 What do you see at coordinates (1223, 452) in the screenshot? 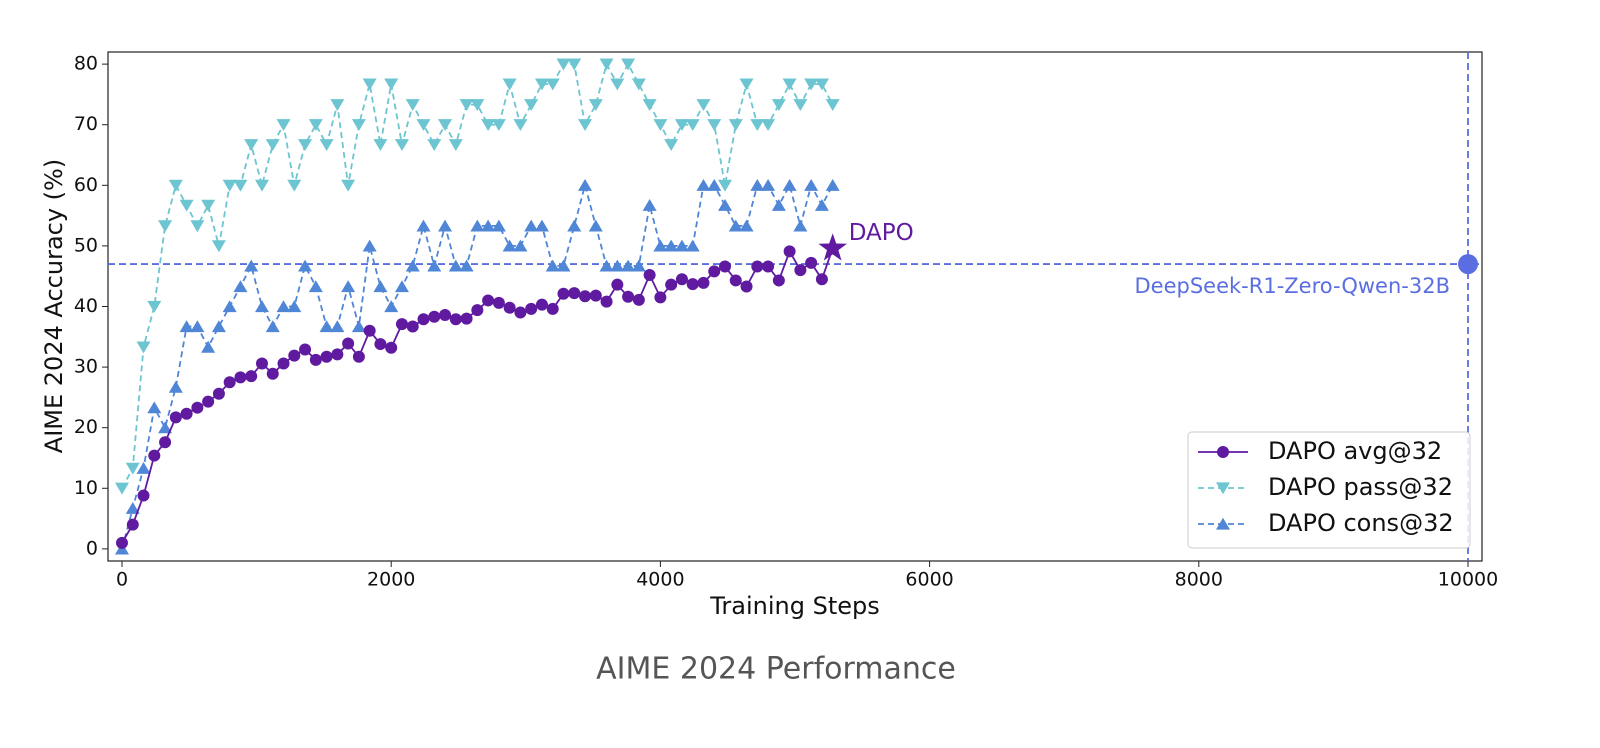
I see `legend-marker` at bounding box center [1223, 452].